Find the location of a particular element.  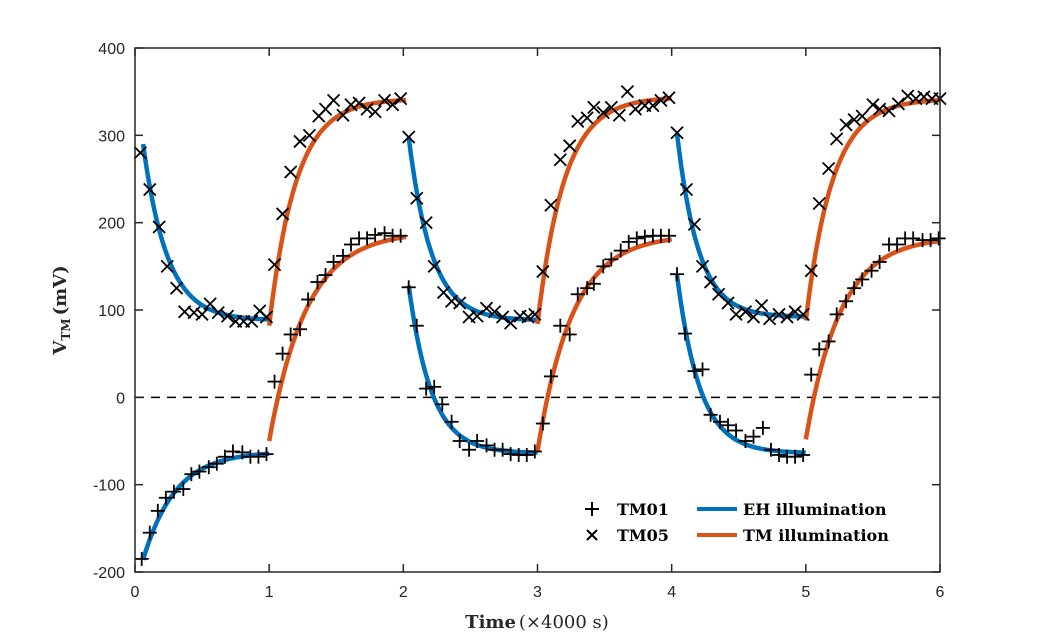

legend-box is located at coordinates (755, 521).